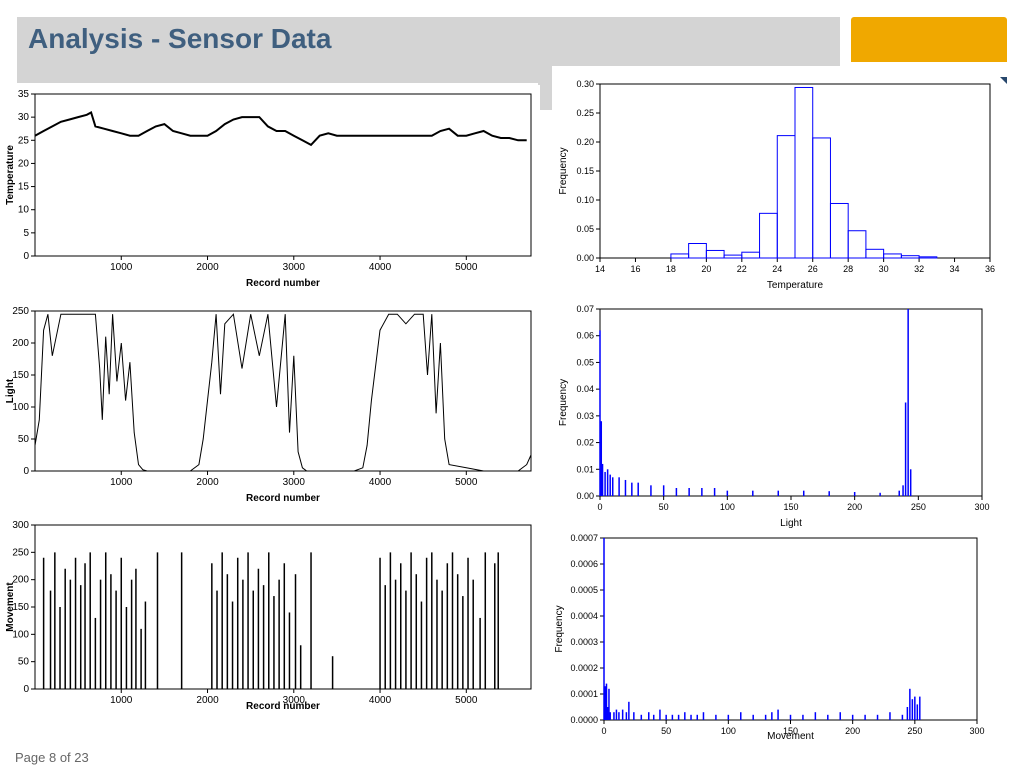  Describe the element at coordinates (20, 343) in the screenshot. I see `y-tick-label: 200` at that location.